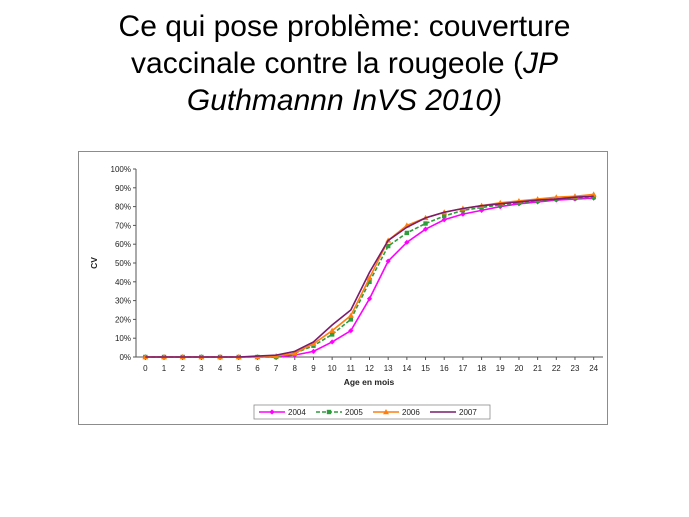  I want to click on y-tick-label: 40%, so click(123, 282).